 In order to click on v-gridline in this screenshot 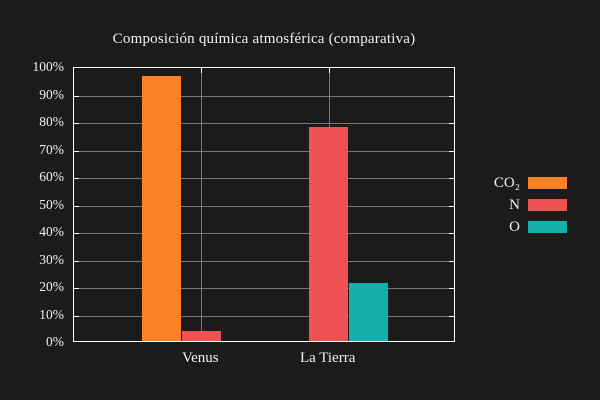, I will do `click(202, 204)`.